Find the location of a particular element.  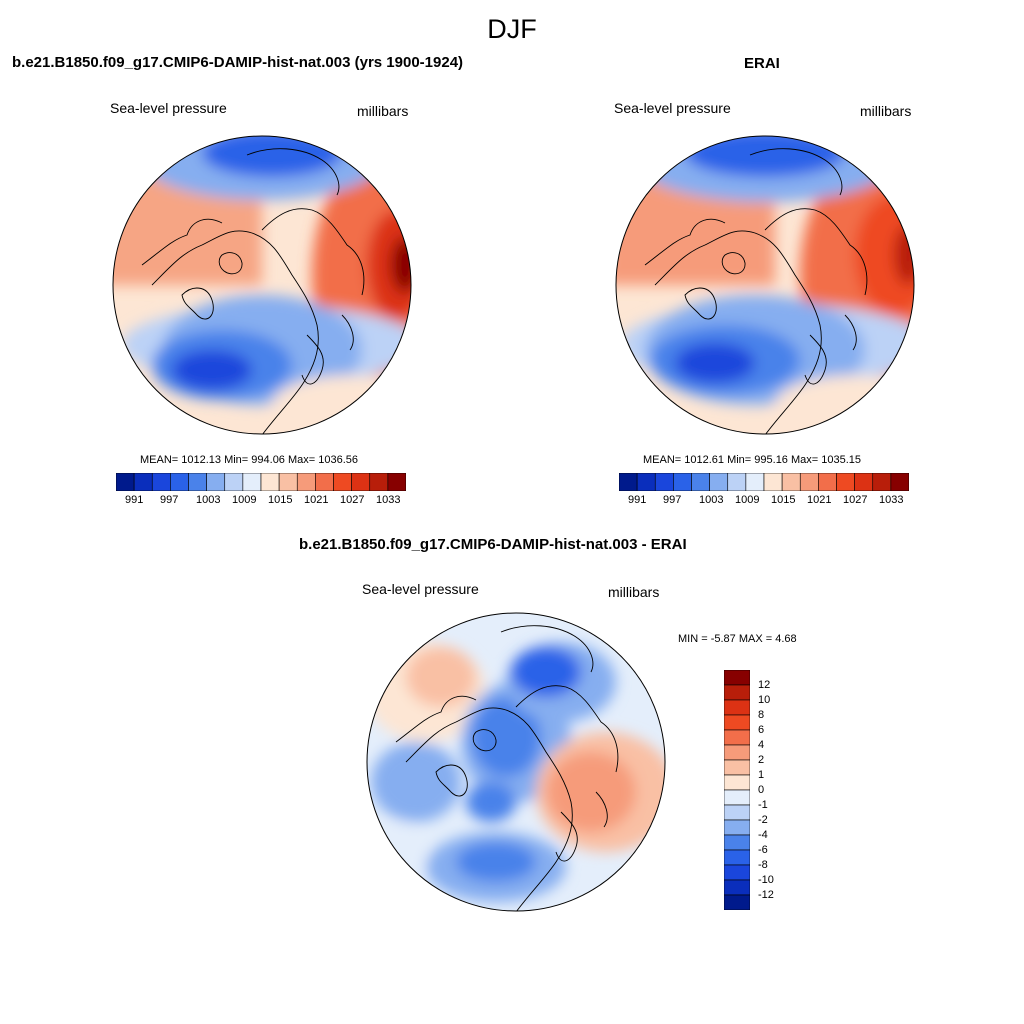

obs-tick: 1009 is located at coordinates (747, 500).